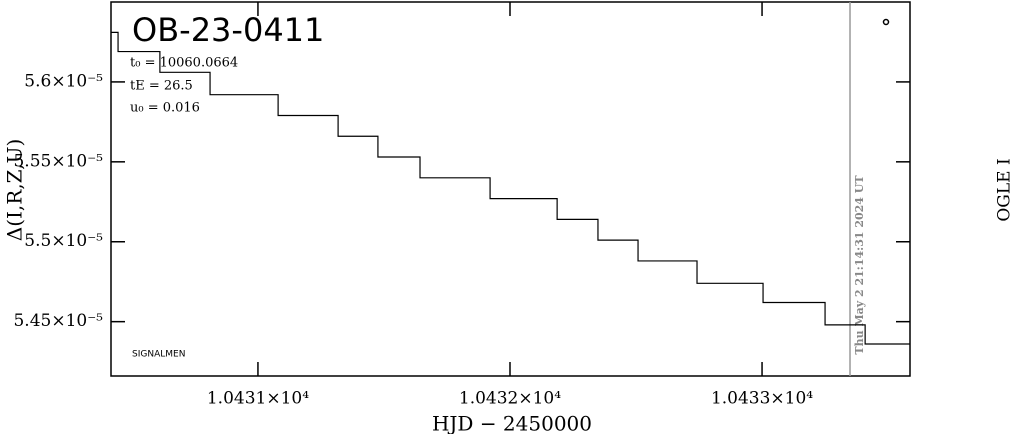 This screenshot has height=434, width=1014. Describe the element at coordinates (886, 22) in the screenshot. I see `marker-symbol` at that location.